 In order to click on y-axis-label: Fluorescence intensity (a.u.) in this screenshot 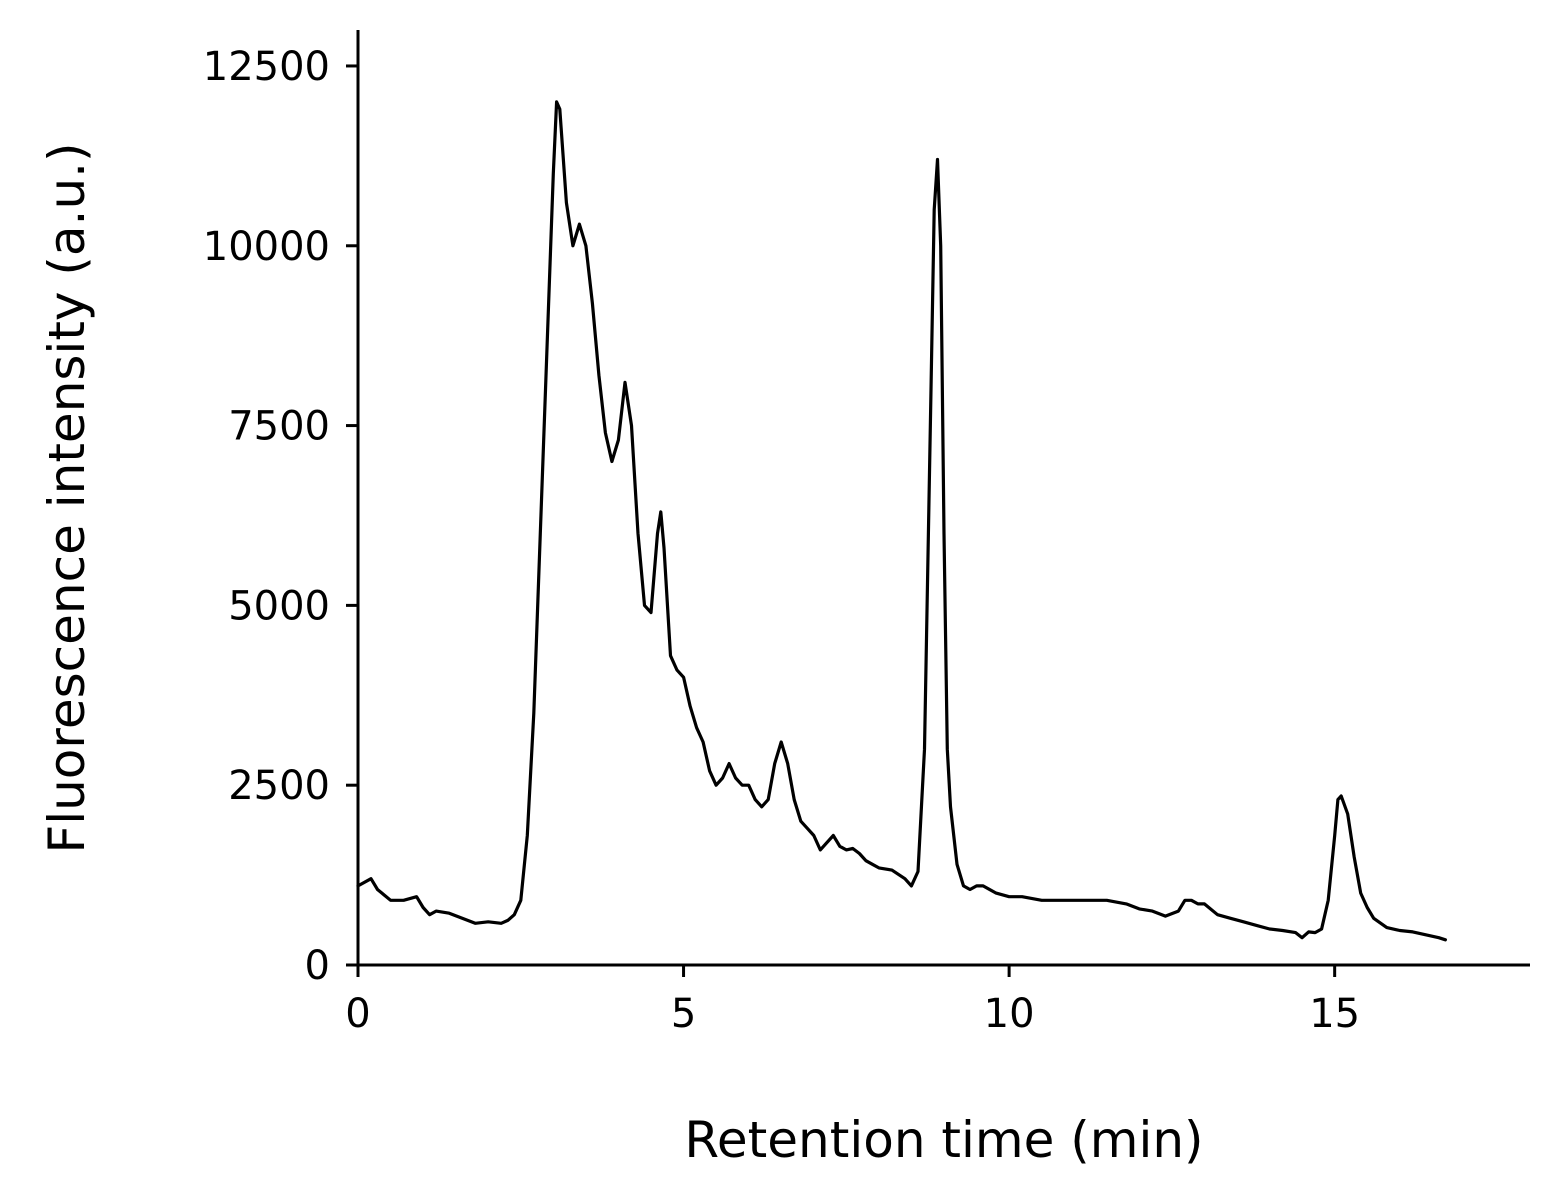, I will do `click(67, 497)`.